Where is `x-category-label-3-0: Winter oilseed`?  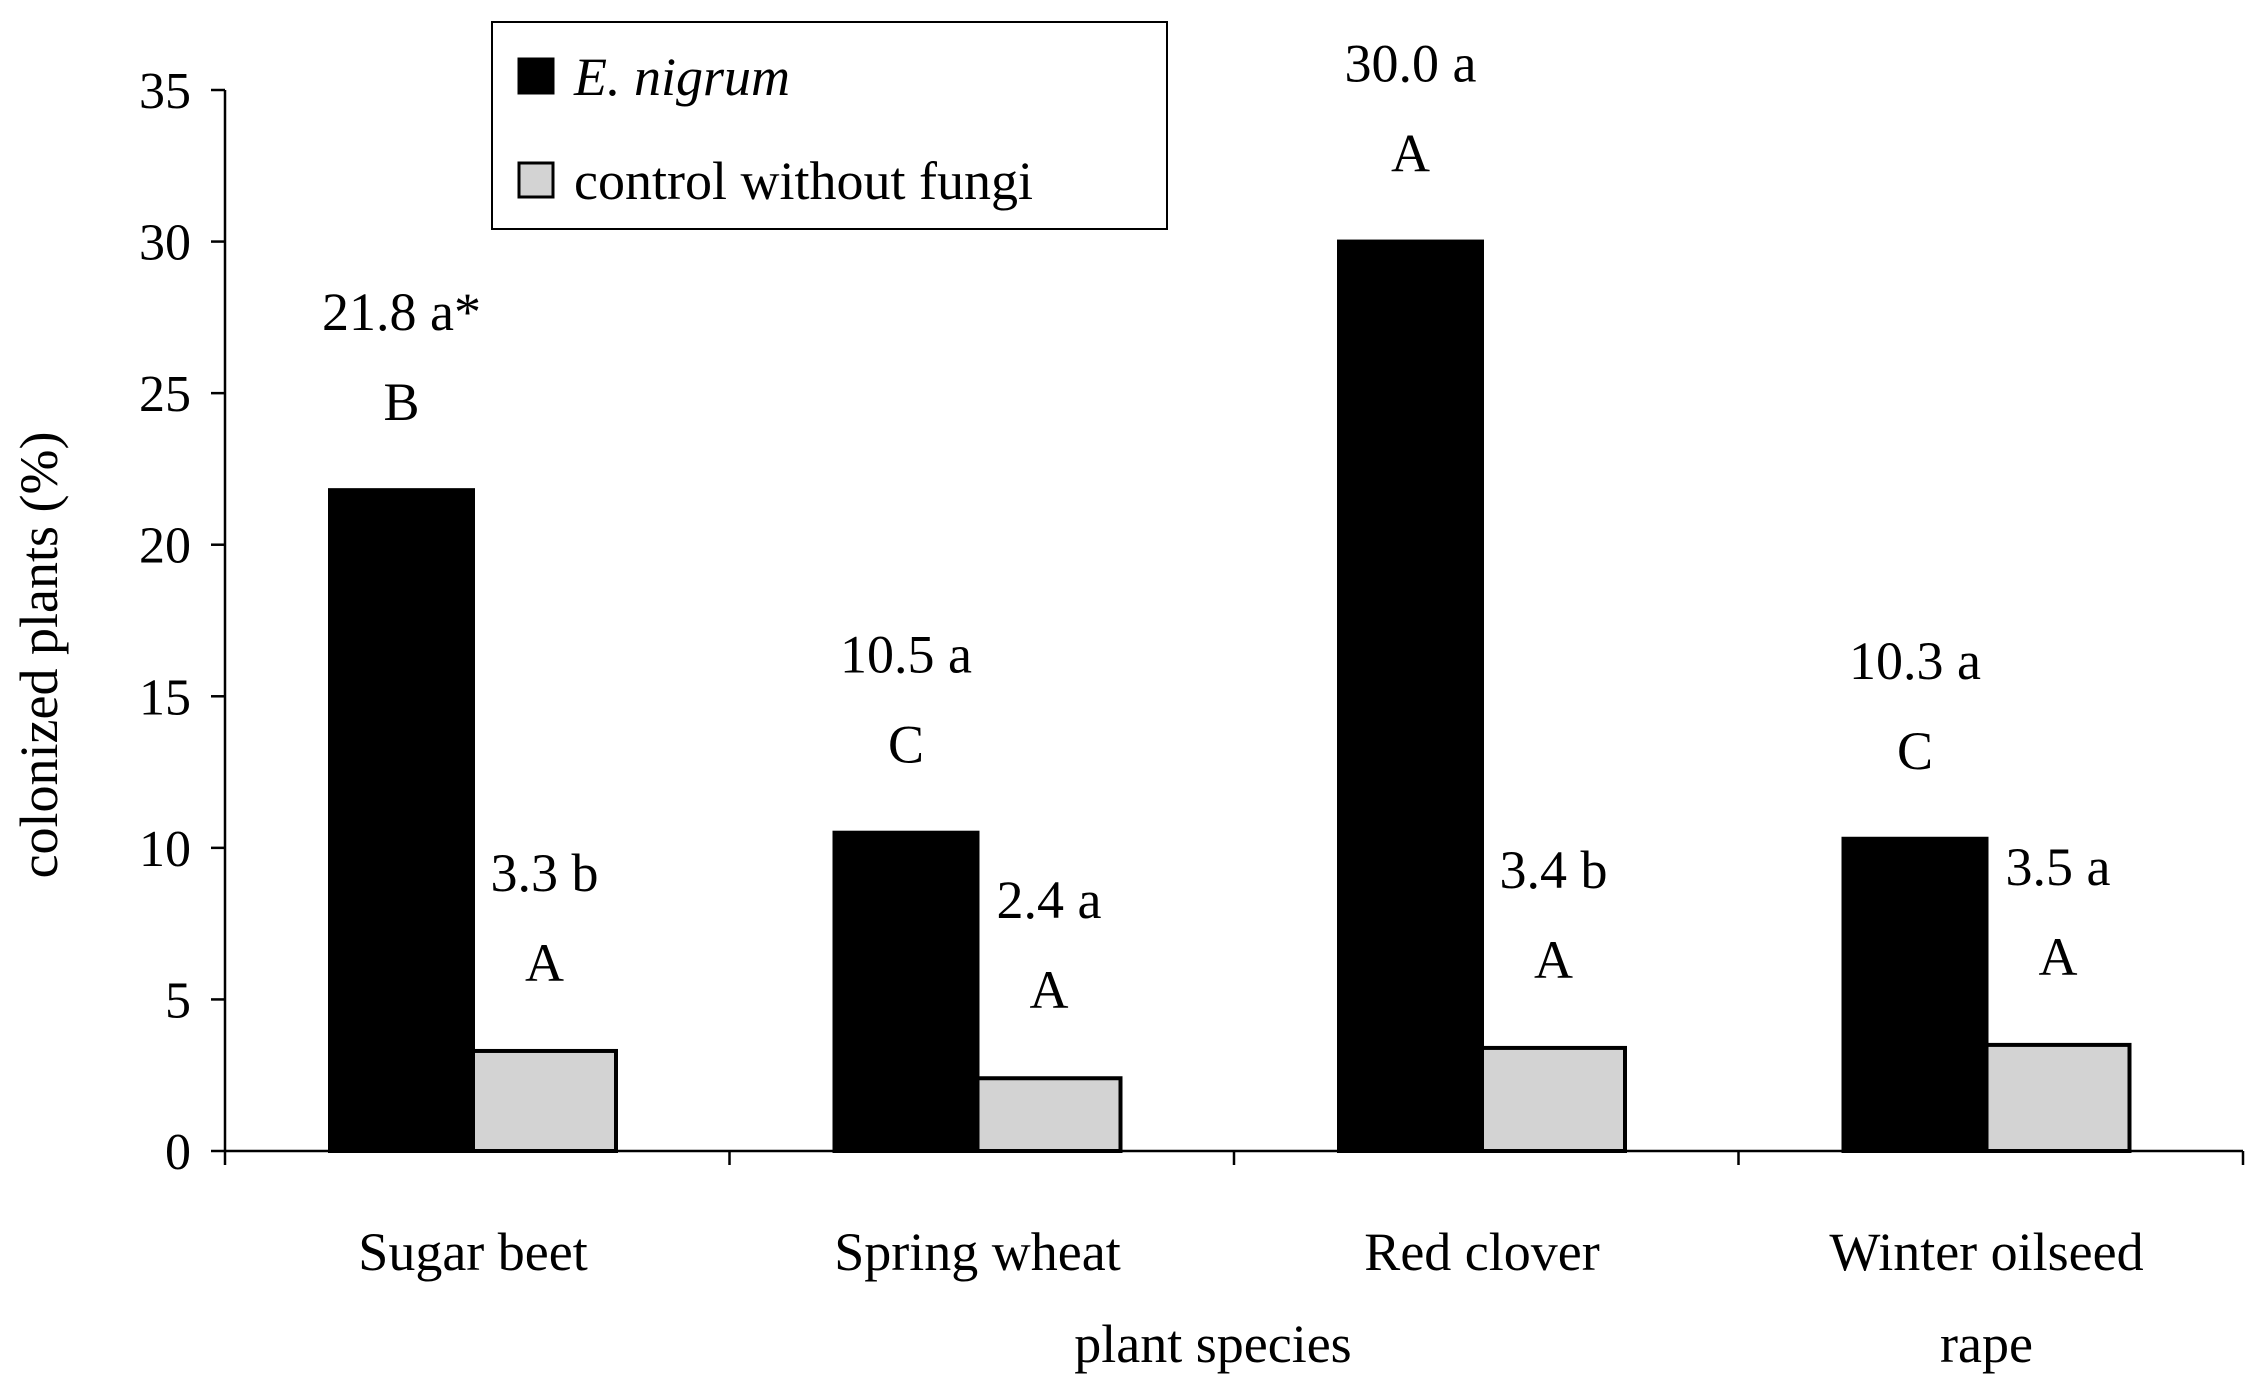
x-category-label-3-0: Winter oilseed is located at coordinates (1986, 1252).